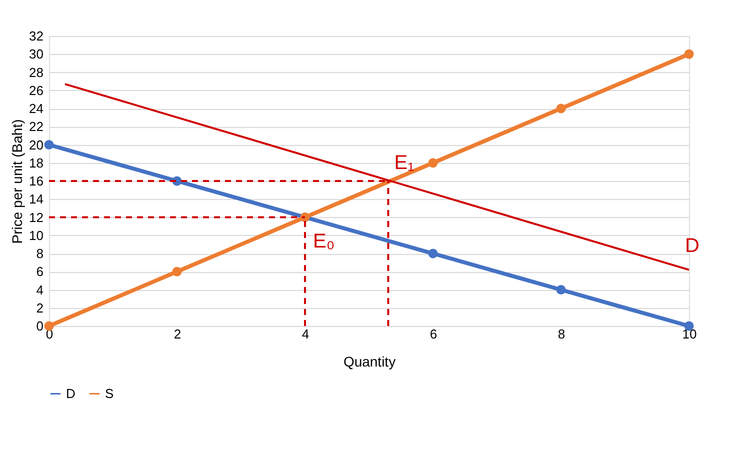  Describe the element at coordinates (692, 245) in the screenshot. I see `annotation: D` at that location.